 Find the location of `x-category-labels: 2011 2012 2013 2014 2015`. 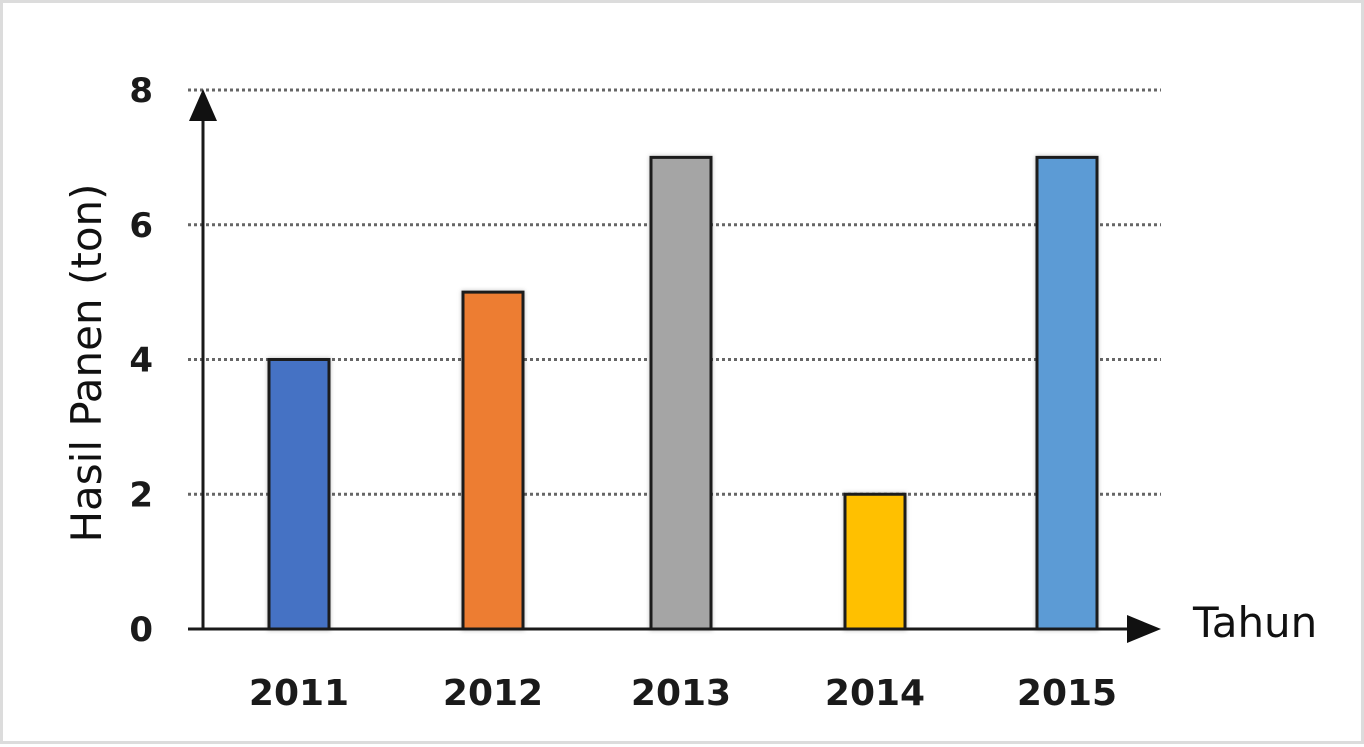

x-category-labels: 2011 2012 2013 2014 2015 is located at coordinates (683, 693).